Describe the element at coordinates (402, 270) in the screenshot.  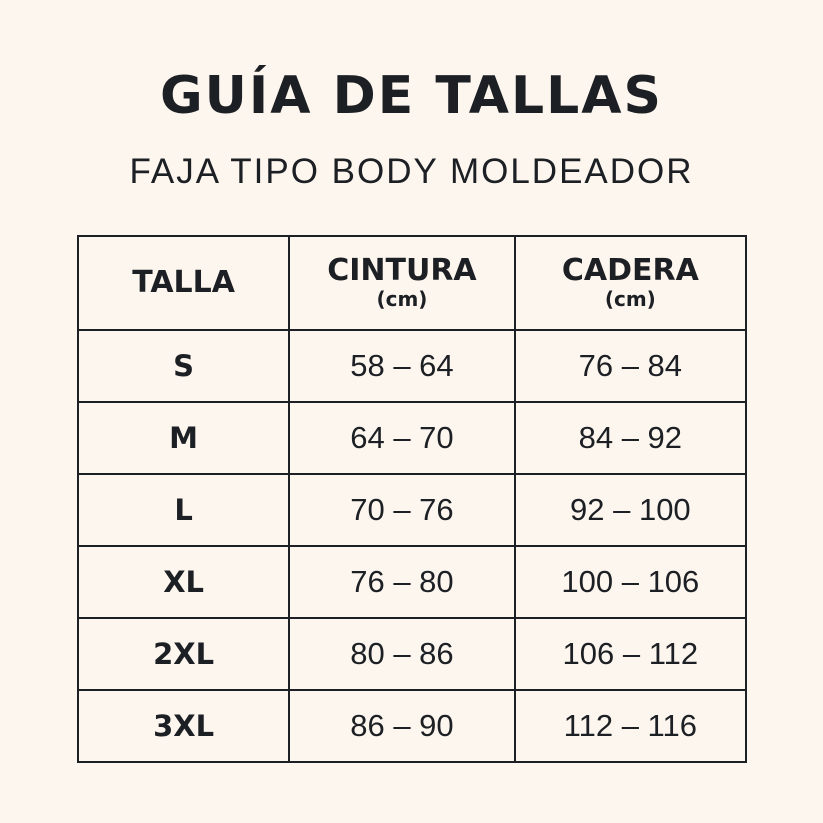
I see `header-label: CINTURA` at that location.